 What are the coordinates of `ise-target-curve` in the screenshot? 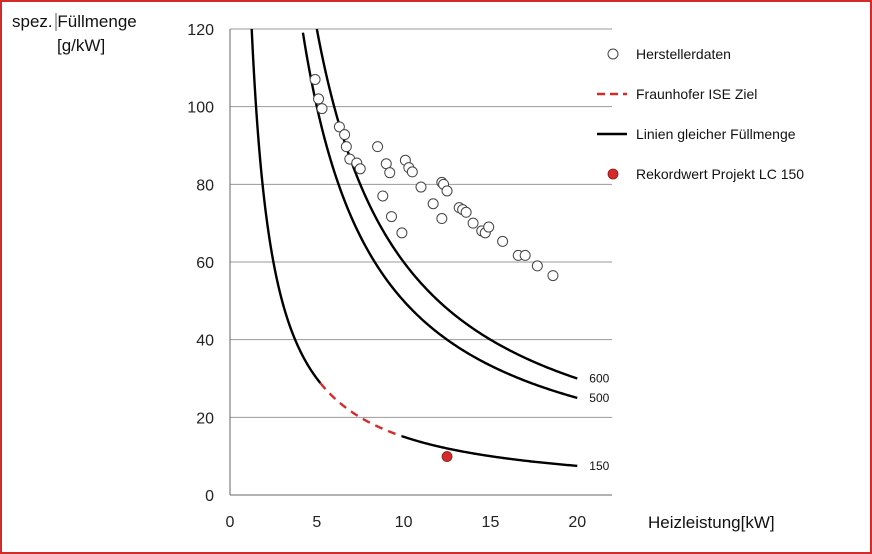 It's located at (361, 410).